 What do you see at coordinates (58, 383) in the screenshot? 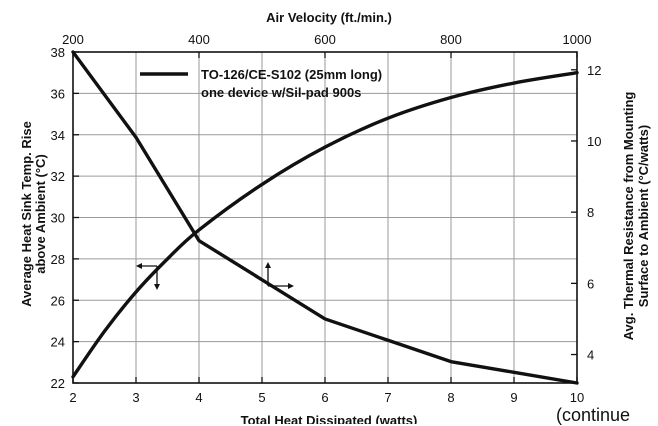
I see `left-tick-label: 22` at bounding box center [58, 383].